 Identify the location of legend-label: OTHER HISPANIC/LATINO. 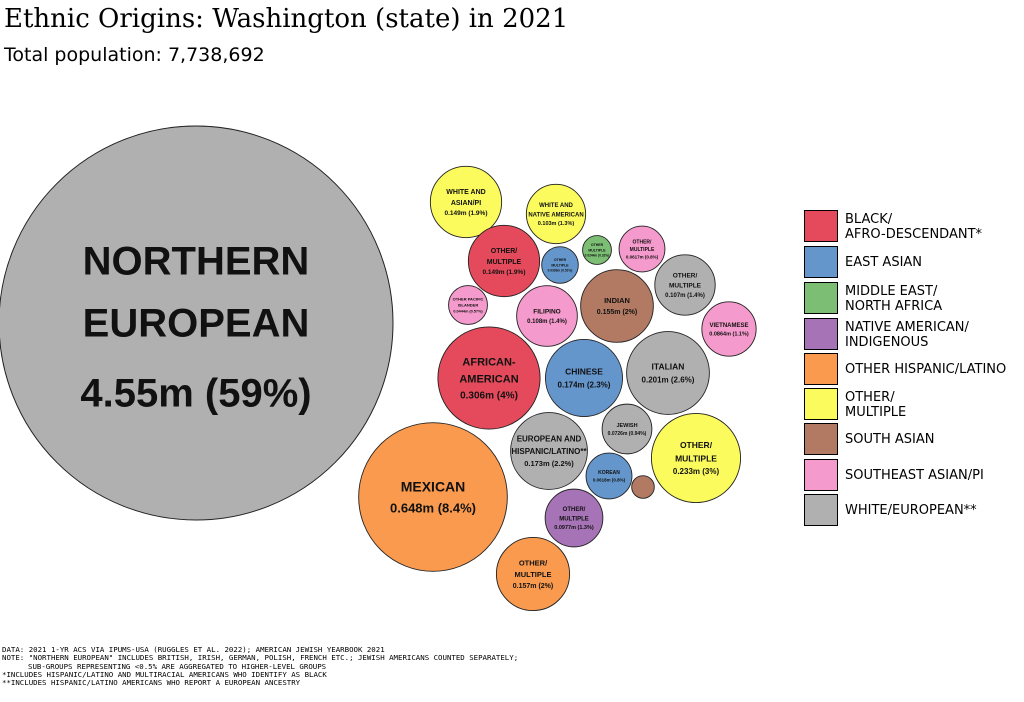
(926, 369).